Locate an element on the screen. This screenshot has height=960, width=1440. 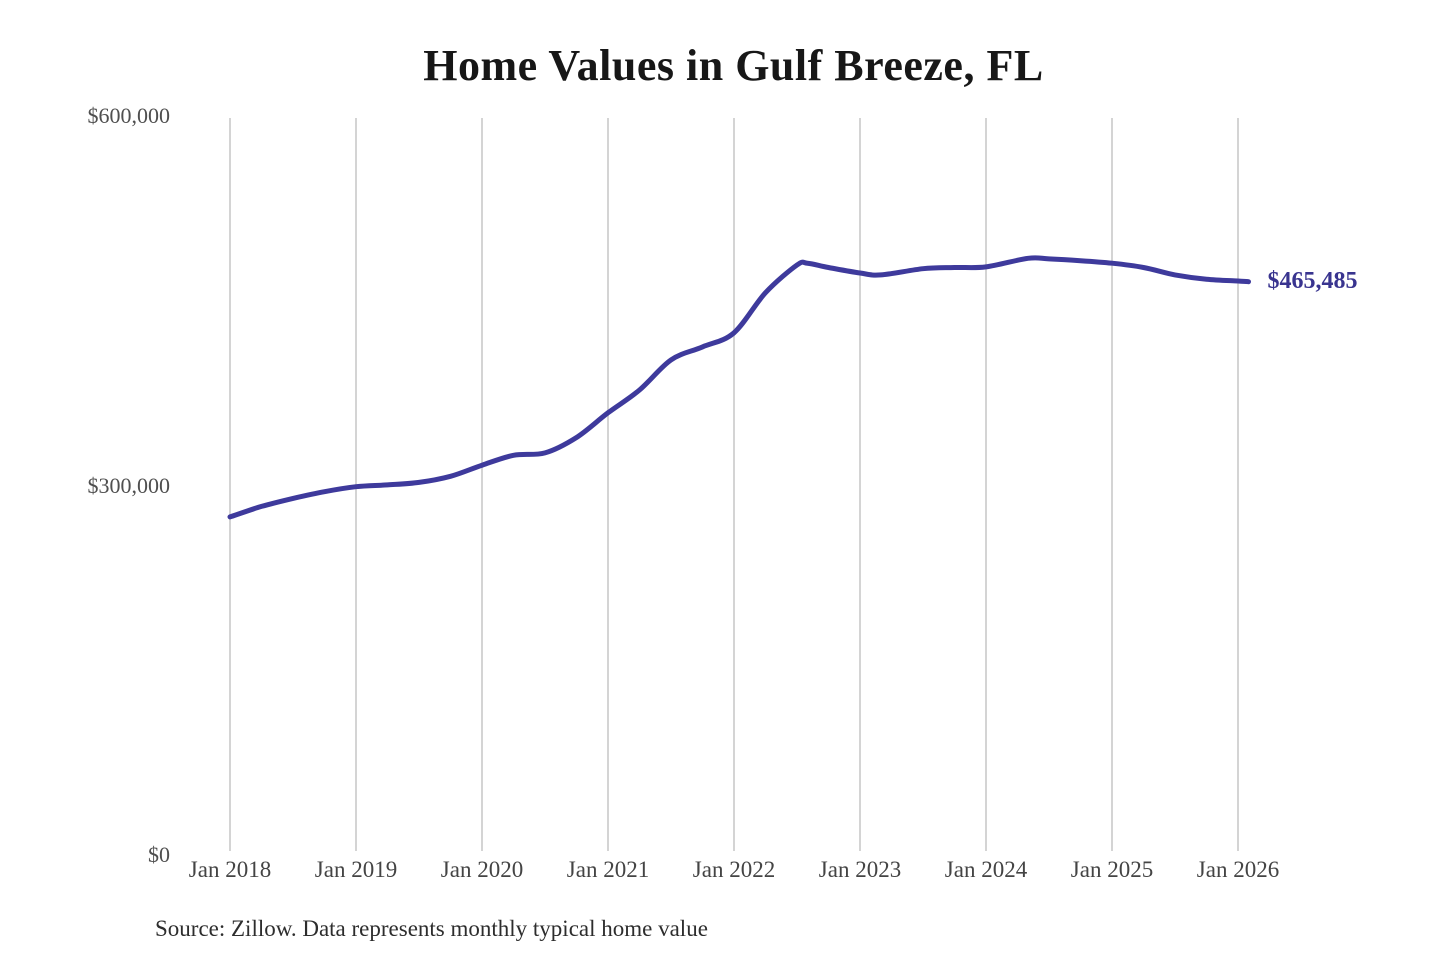
chart-title: Home Values in Gulf Breeze, FL is located at coordinates (733, 65).